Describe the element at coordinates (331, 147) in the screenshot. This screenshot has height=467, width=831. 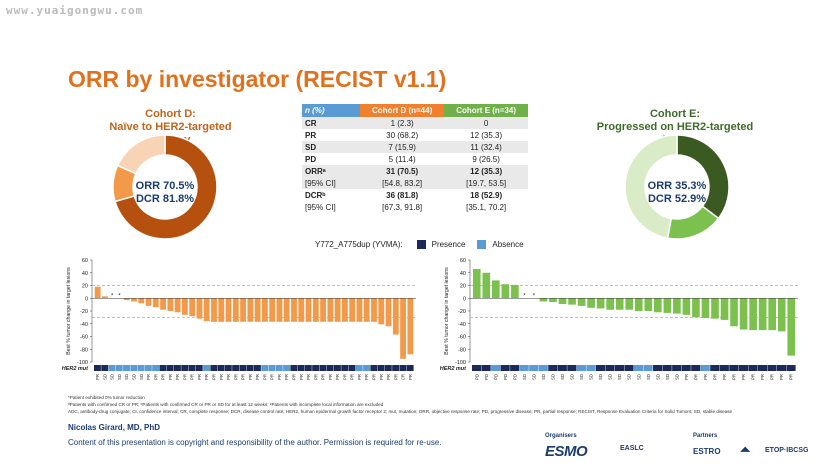
I see `row-label: SD` at that location.